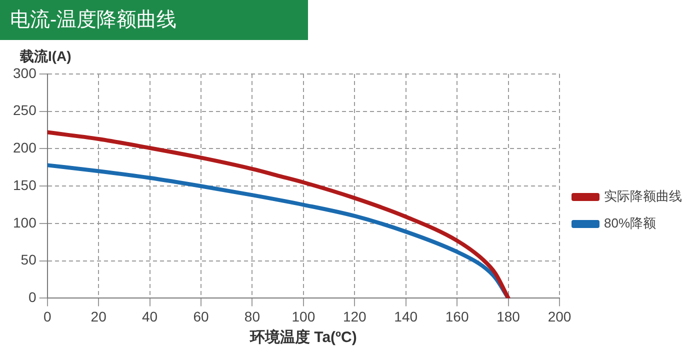 This screenshot has width=700, height=347. I want to click on y-tick-label: 250, so click(25, 110).